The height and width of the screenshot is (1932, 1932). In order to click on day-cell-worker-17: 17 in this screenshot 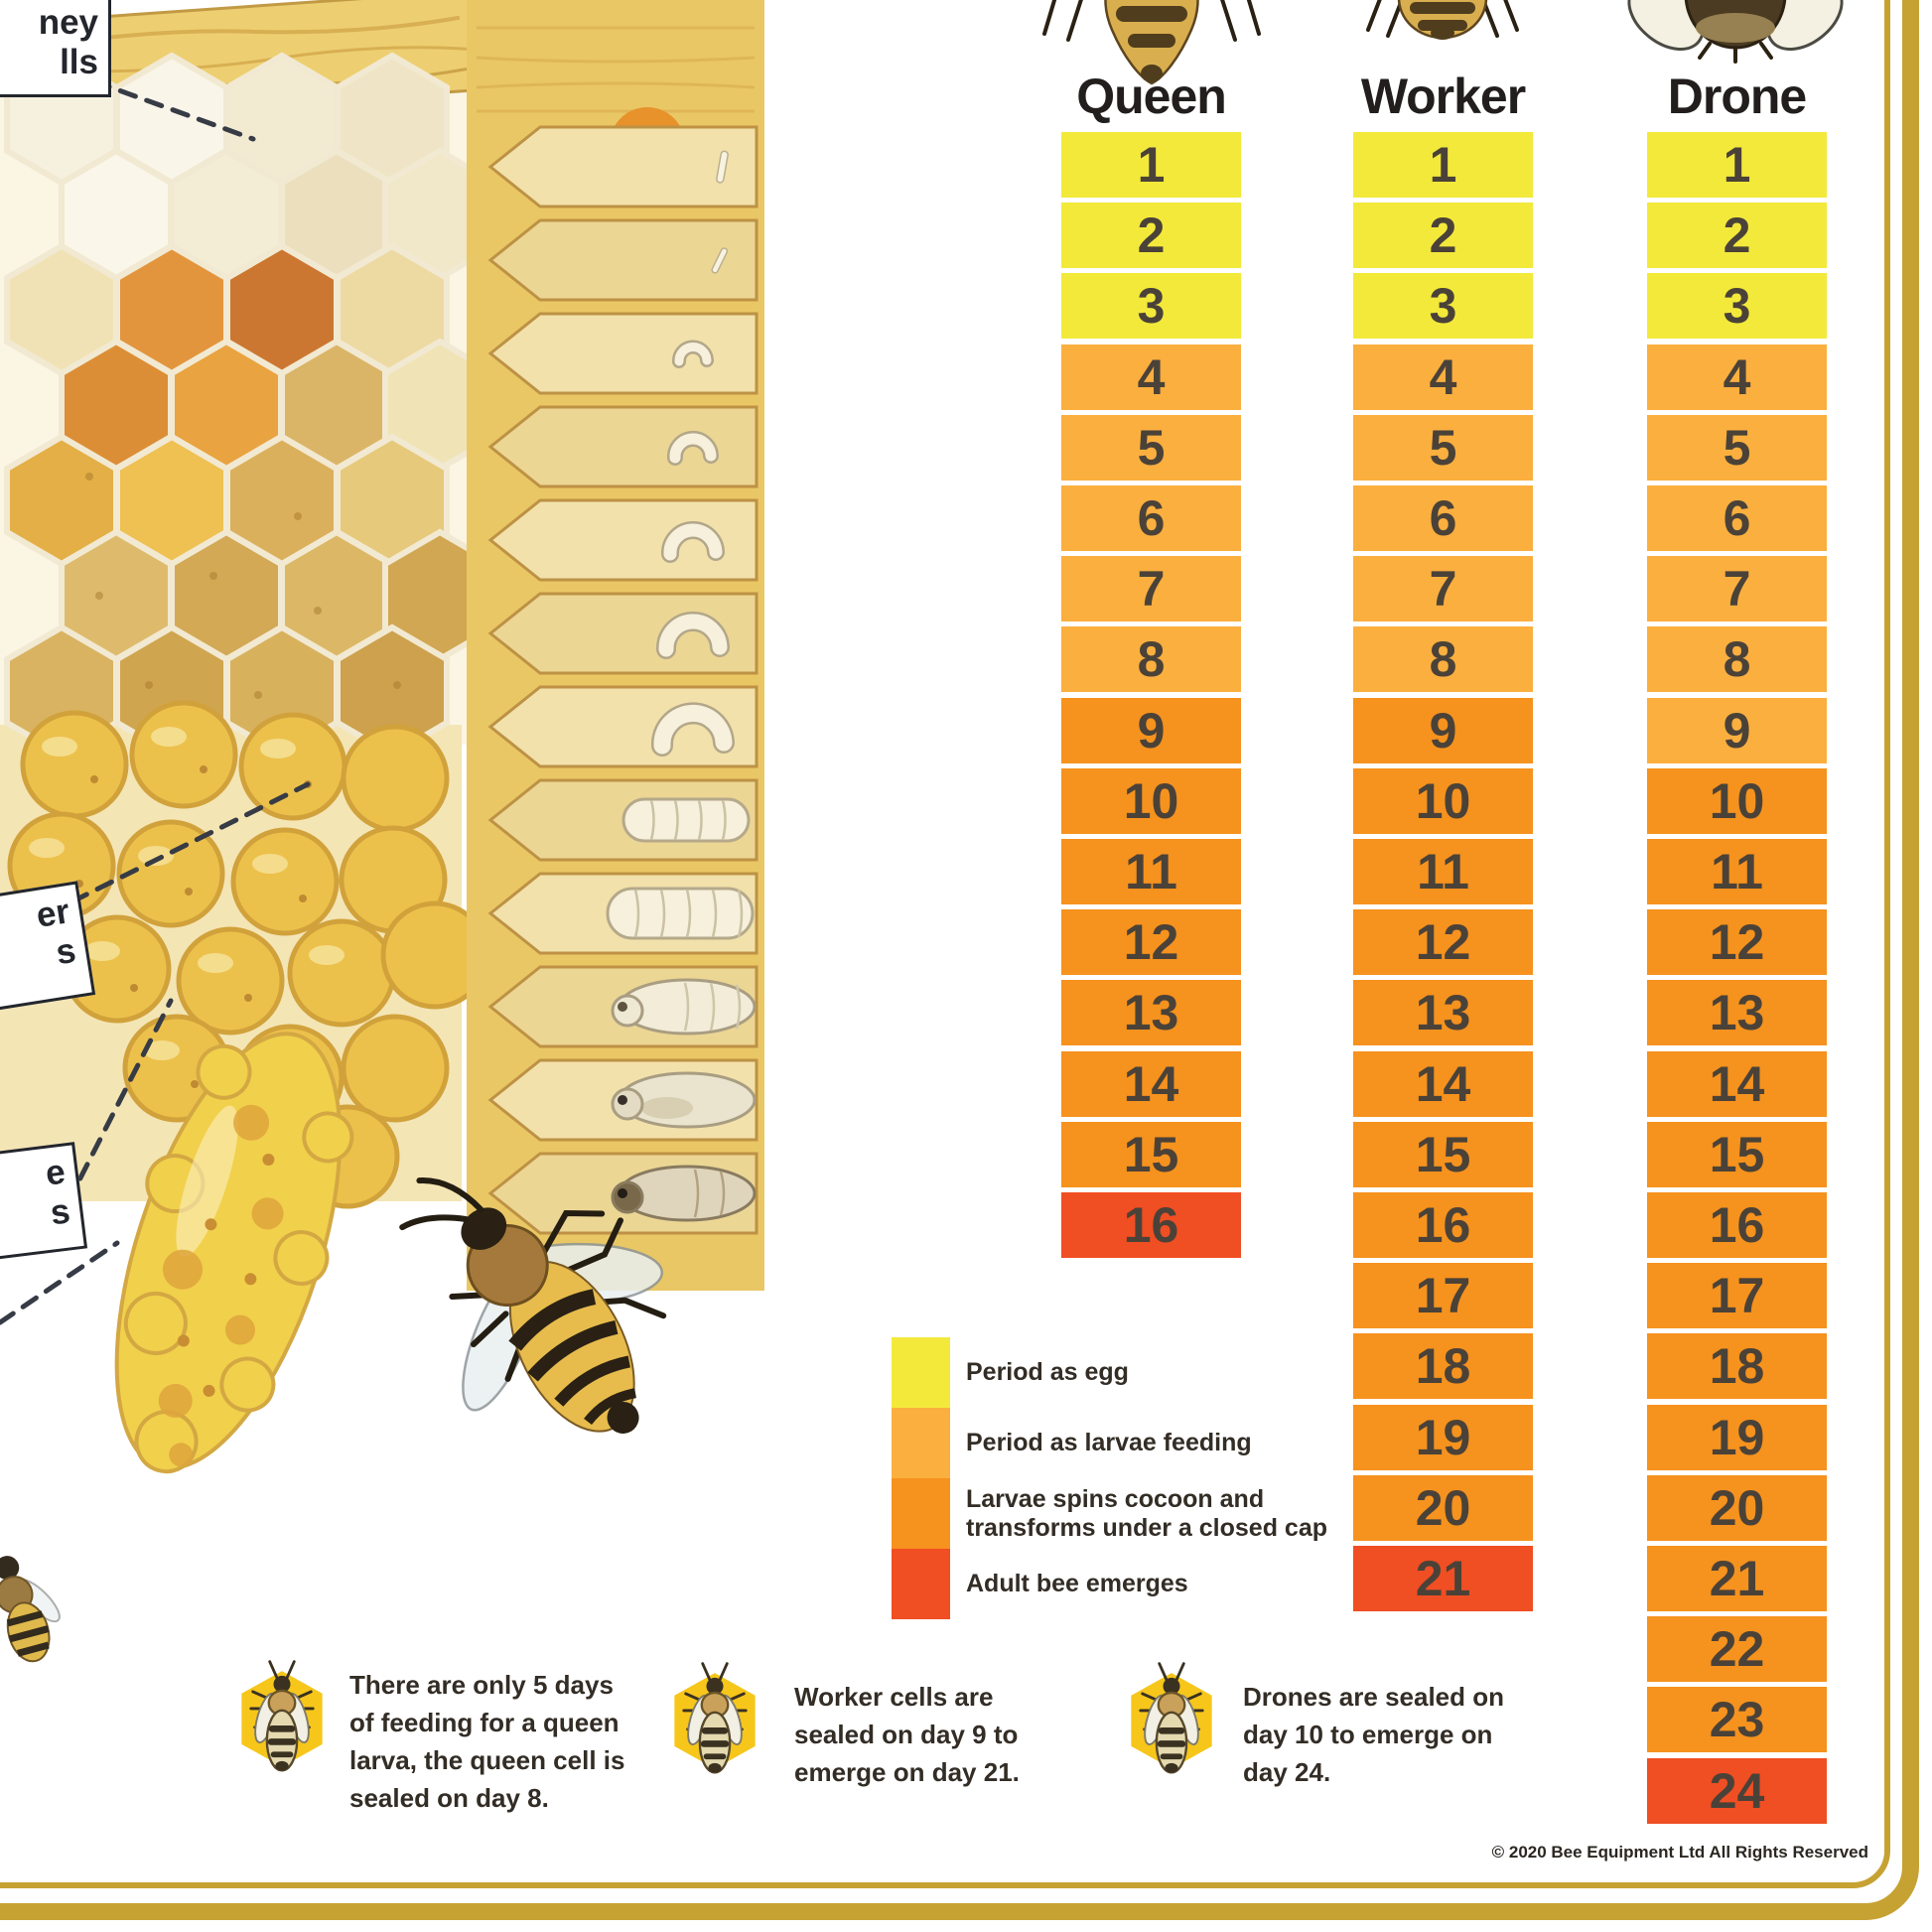, I will do `click(1443, 1296)`.